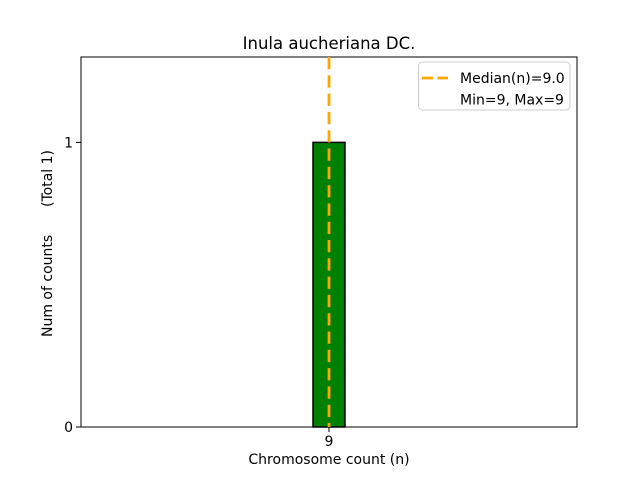 Image resolution: width=640 pixels, height=484 pixels. I want to click on legend: Median(n)=9.0 Min=9, Max=9, so click(494, 86).